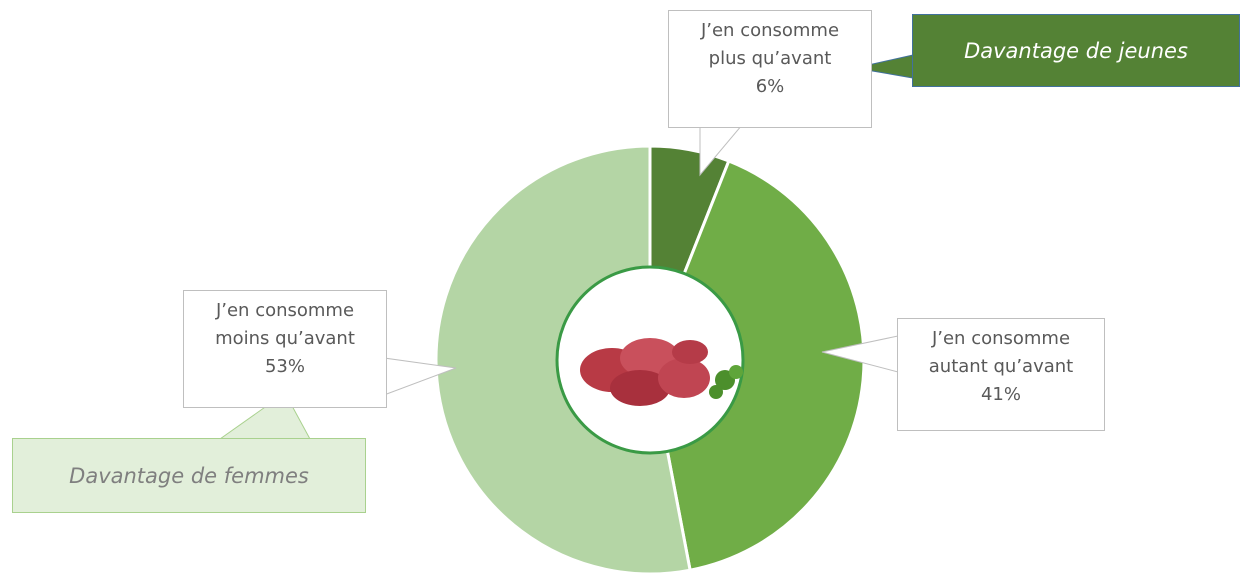 The image size is (1248, 575). What do you see at coordinates (661, 372) in the screenshot?
I see `meat-illustration` at bounding box center [661, 372].